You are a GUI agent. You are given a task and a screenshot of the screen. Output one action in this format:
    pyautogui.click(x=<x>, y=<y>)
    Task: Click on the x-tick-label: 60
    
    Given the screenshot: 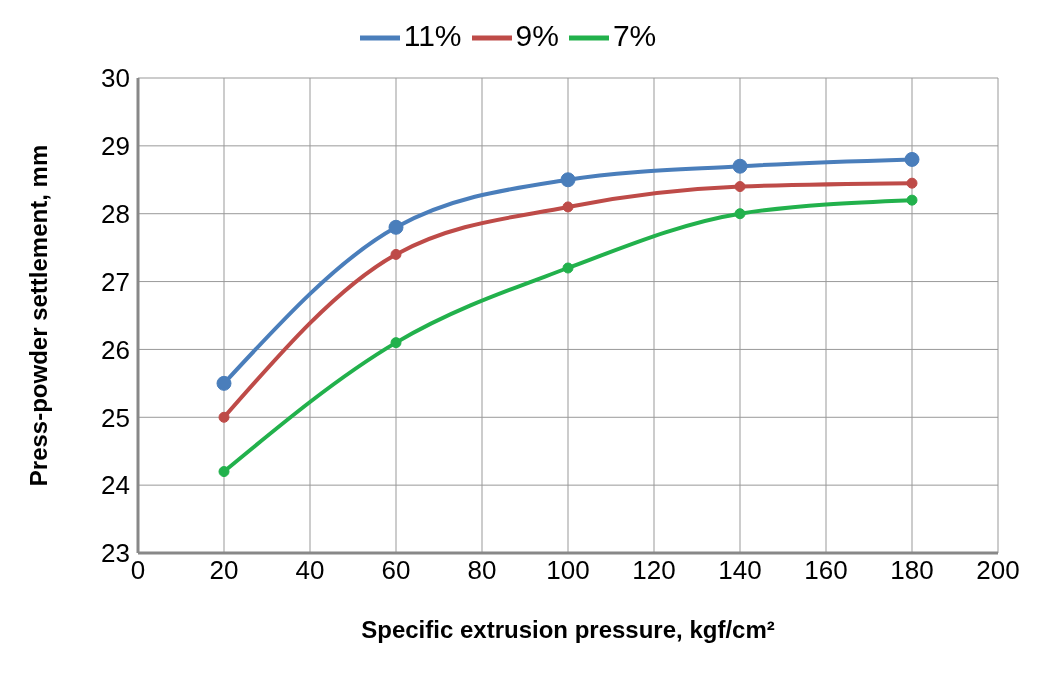 What is the action you would take?
    pyautogui.click(x=396, y=570)
    